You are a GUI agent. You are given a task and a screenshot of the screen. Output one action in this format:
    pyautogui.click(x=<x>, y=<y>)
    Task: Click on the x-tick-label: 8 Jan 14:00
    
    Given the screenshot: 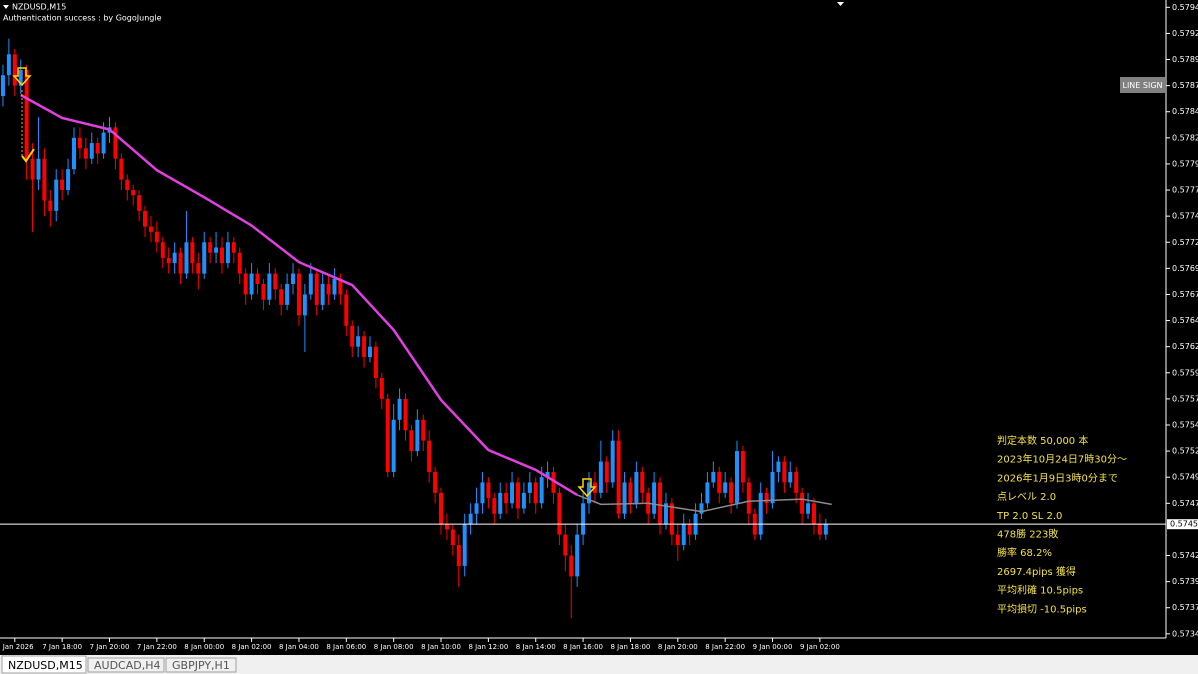 What is the action you would take?
    pyautogui.click(x=536, y=647)
    